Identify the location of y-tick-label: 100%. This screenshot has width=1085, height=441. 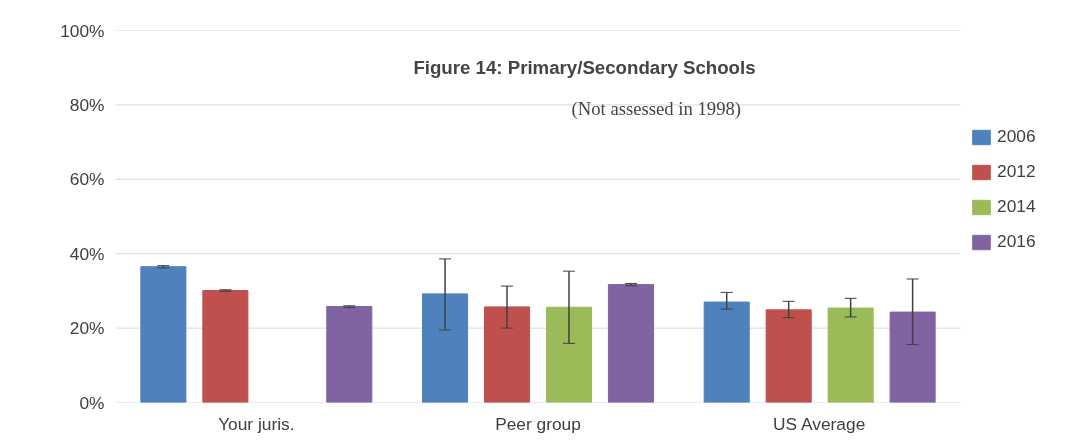
(82, 30).